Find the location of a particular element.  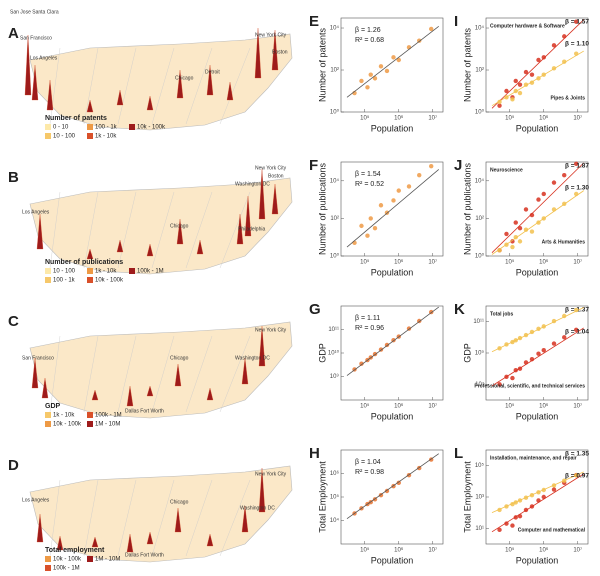

annotation: β = 1.26 is located at coordinates (368, 30).